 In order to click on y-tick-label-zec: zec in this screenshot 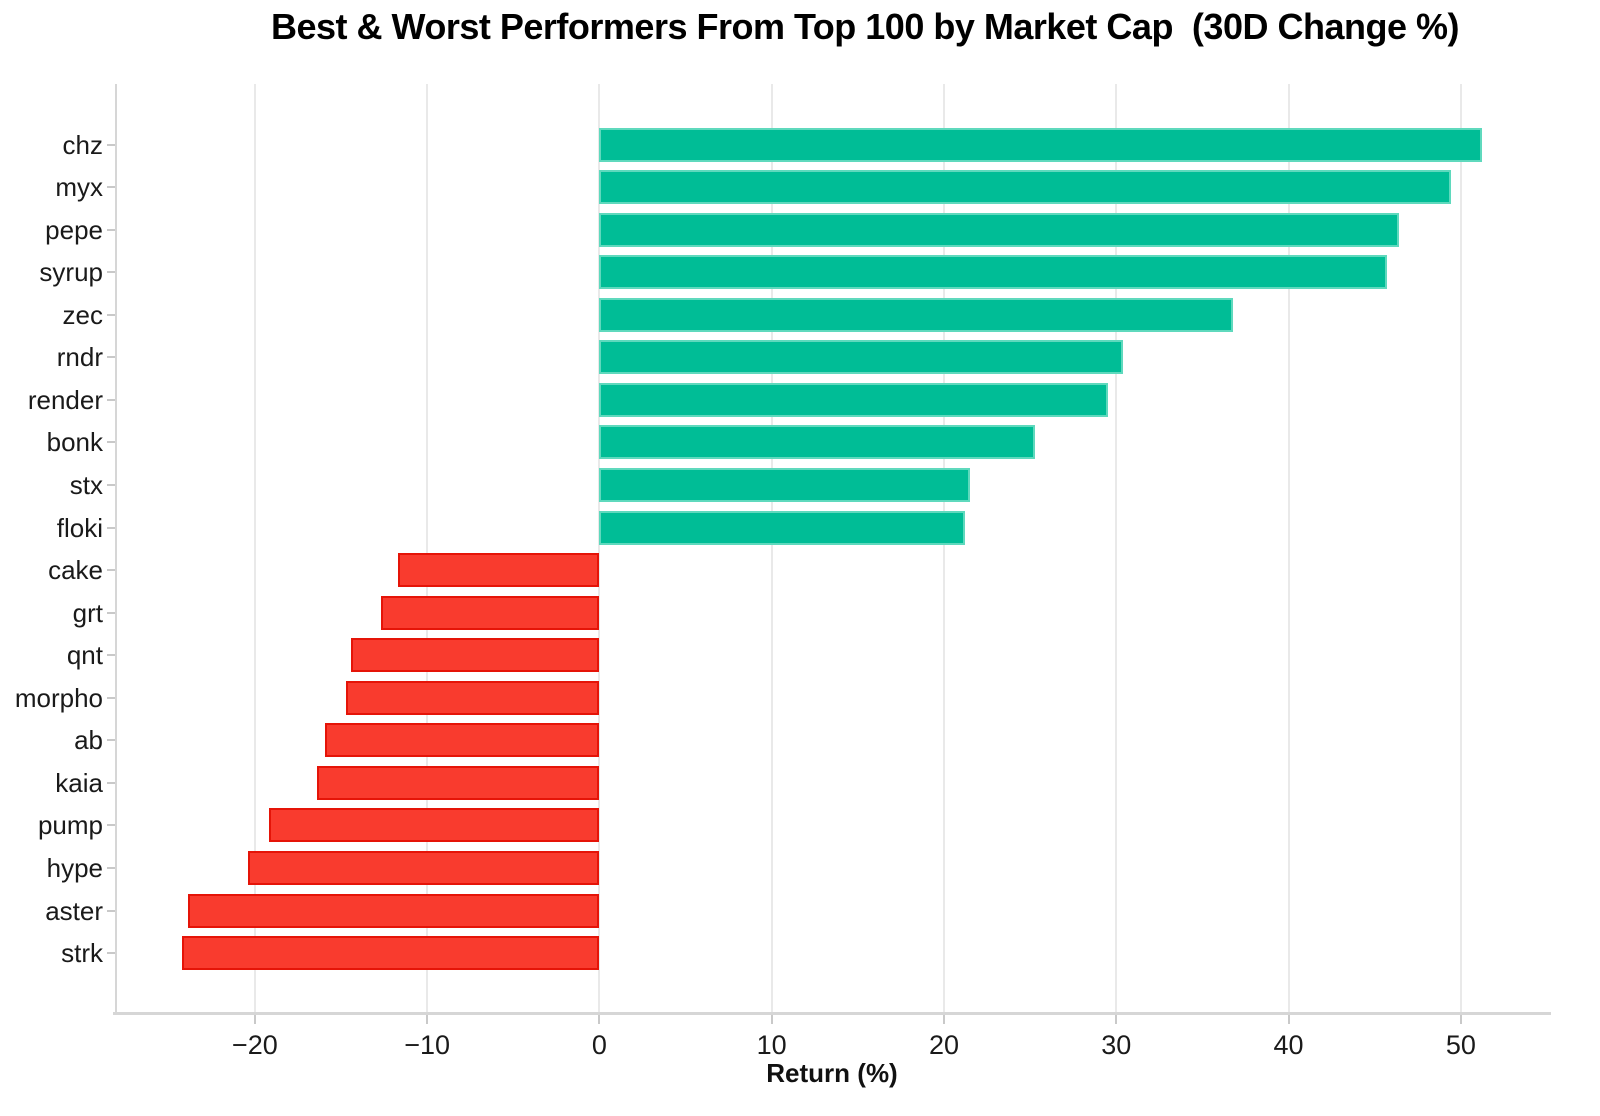, I will do `click(82, 314)`.